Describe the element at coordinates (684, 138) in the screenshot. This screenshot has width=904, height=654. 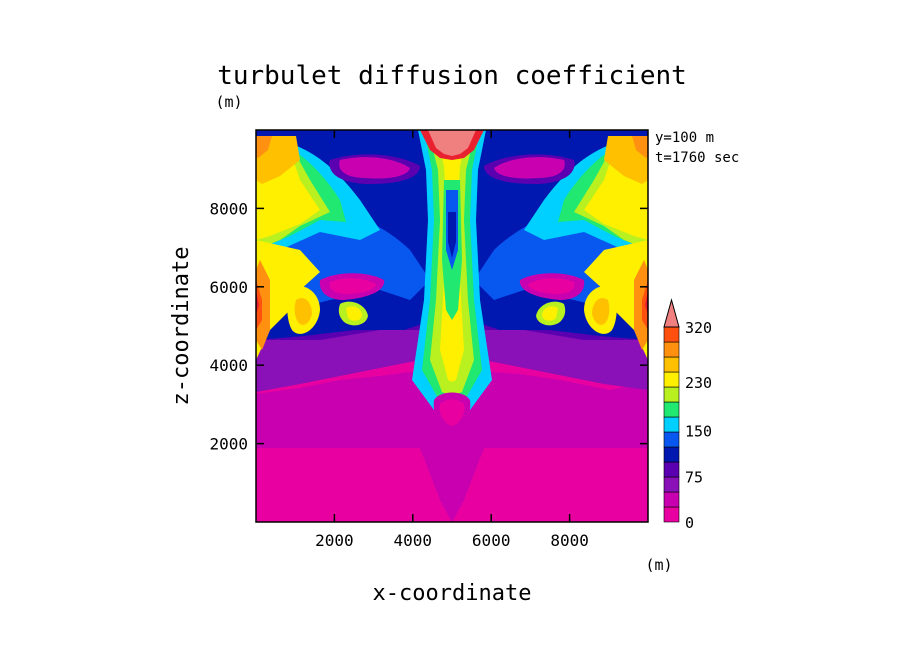
I see `annotation-y: y=100 m` at that location.